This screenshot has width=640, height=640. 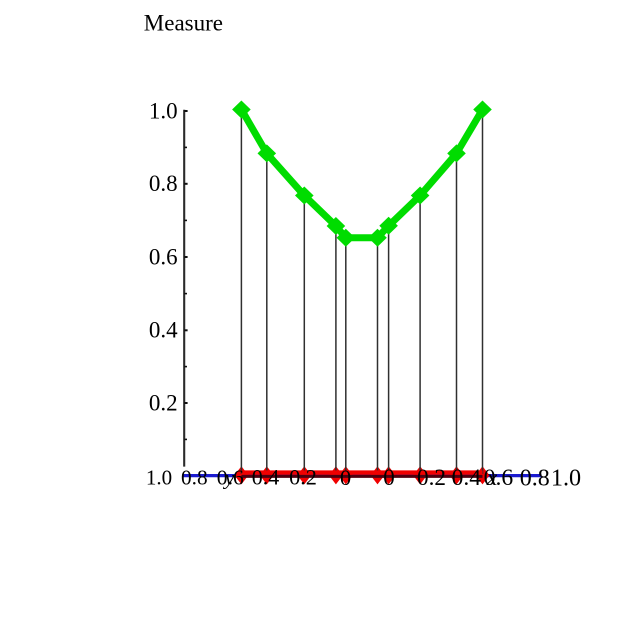 What do you see at coordinates (492, 478) in the screenshot?
I see `svg-text: x` at bounding box center [492, 478].